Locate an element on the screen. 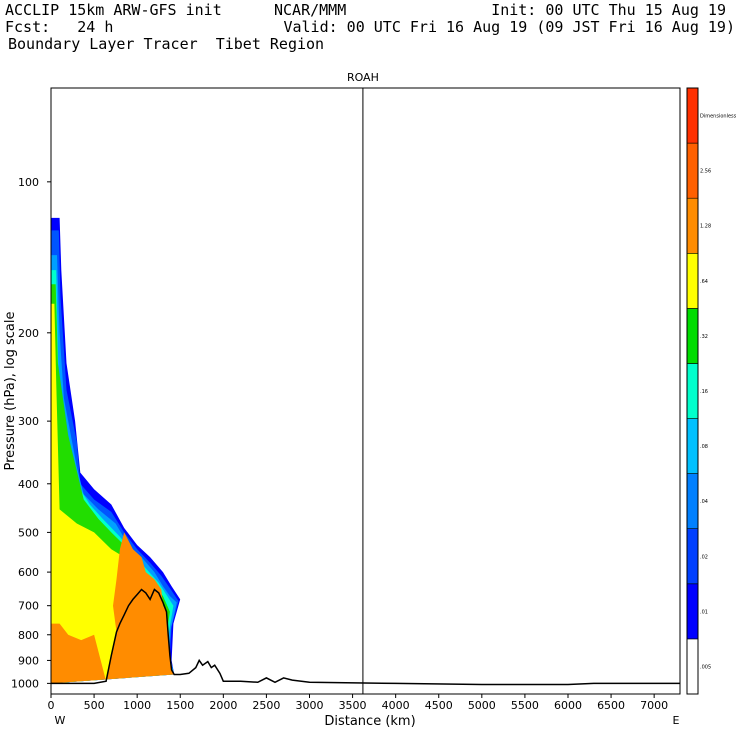  x-tick-label: 3500 is located at coordinates (353, 705).